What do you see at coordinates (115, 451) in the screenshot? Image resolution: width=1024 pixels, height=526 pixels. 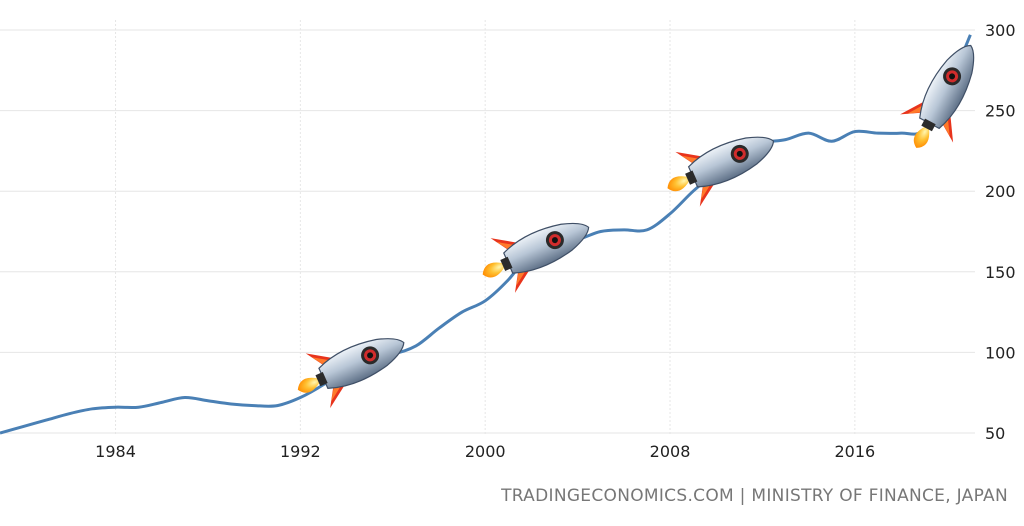 I see `x-tick-label: 1984` at bounding box center [115, 451].